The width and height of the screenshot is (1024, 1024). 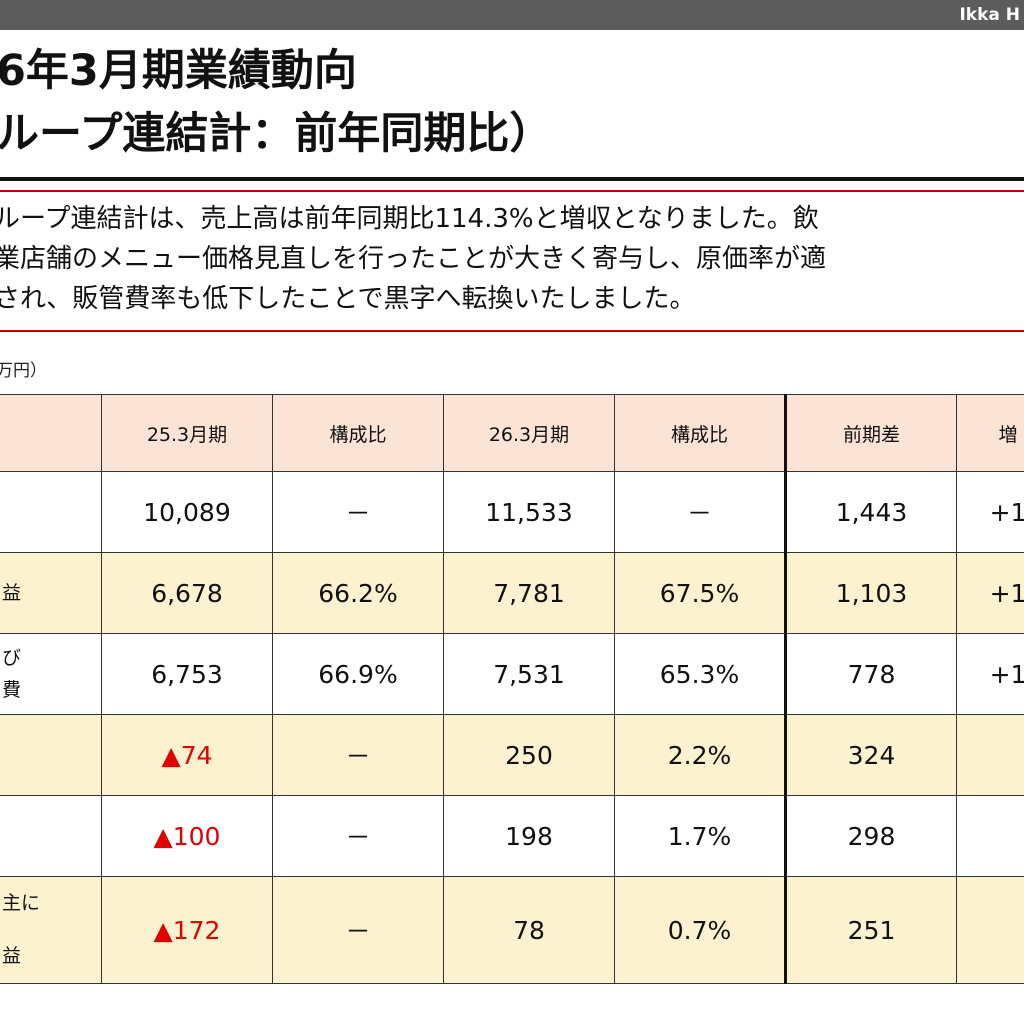 I want to click on table-row: 10,089 － 11,533 － 1,443 +1, so click(x=512, y=512).